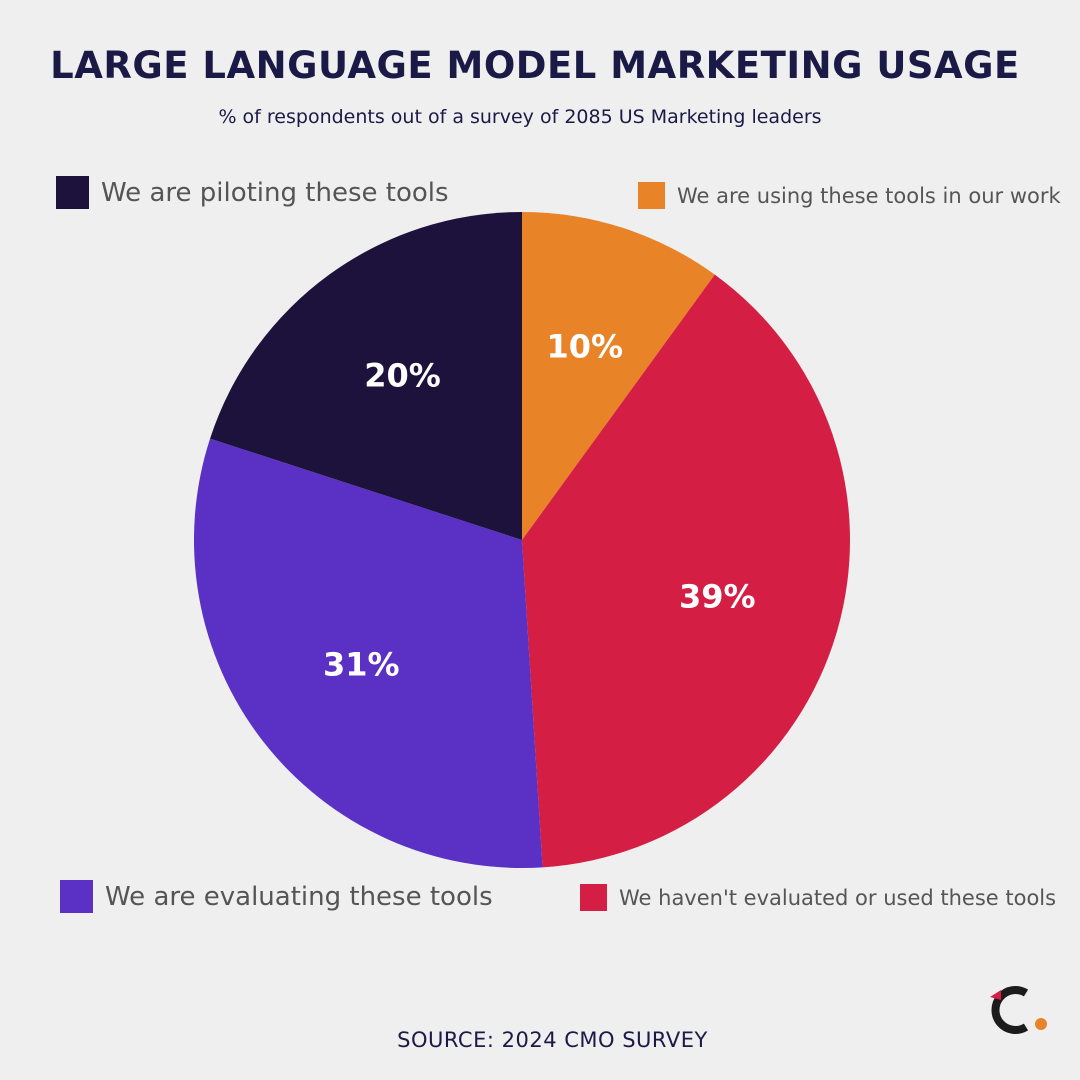 This screenshot has height=1080, width=1080. I want to click on pie-slice-label-3: 31%, so click(361, 665).